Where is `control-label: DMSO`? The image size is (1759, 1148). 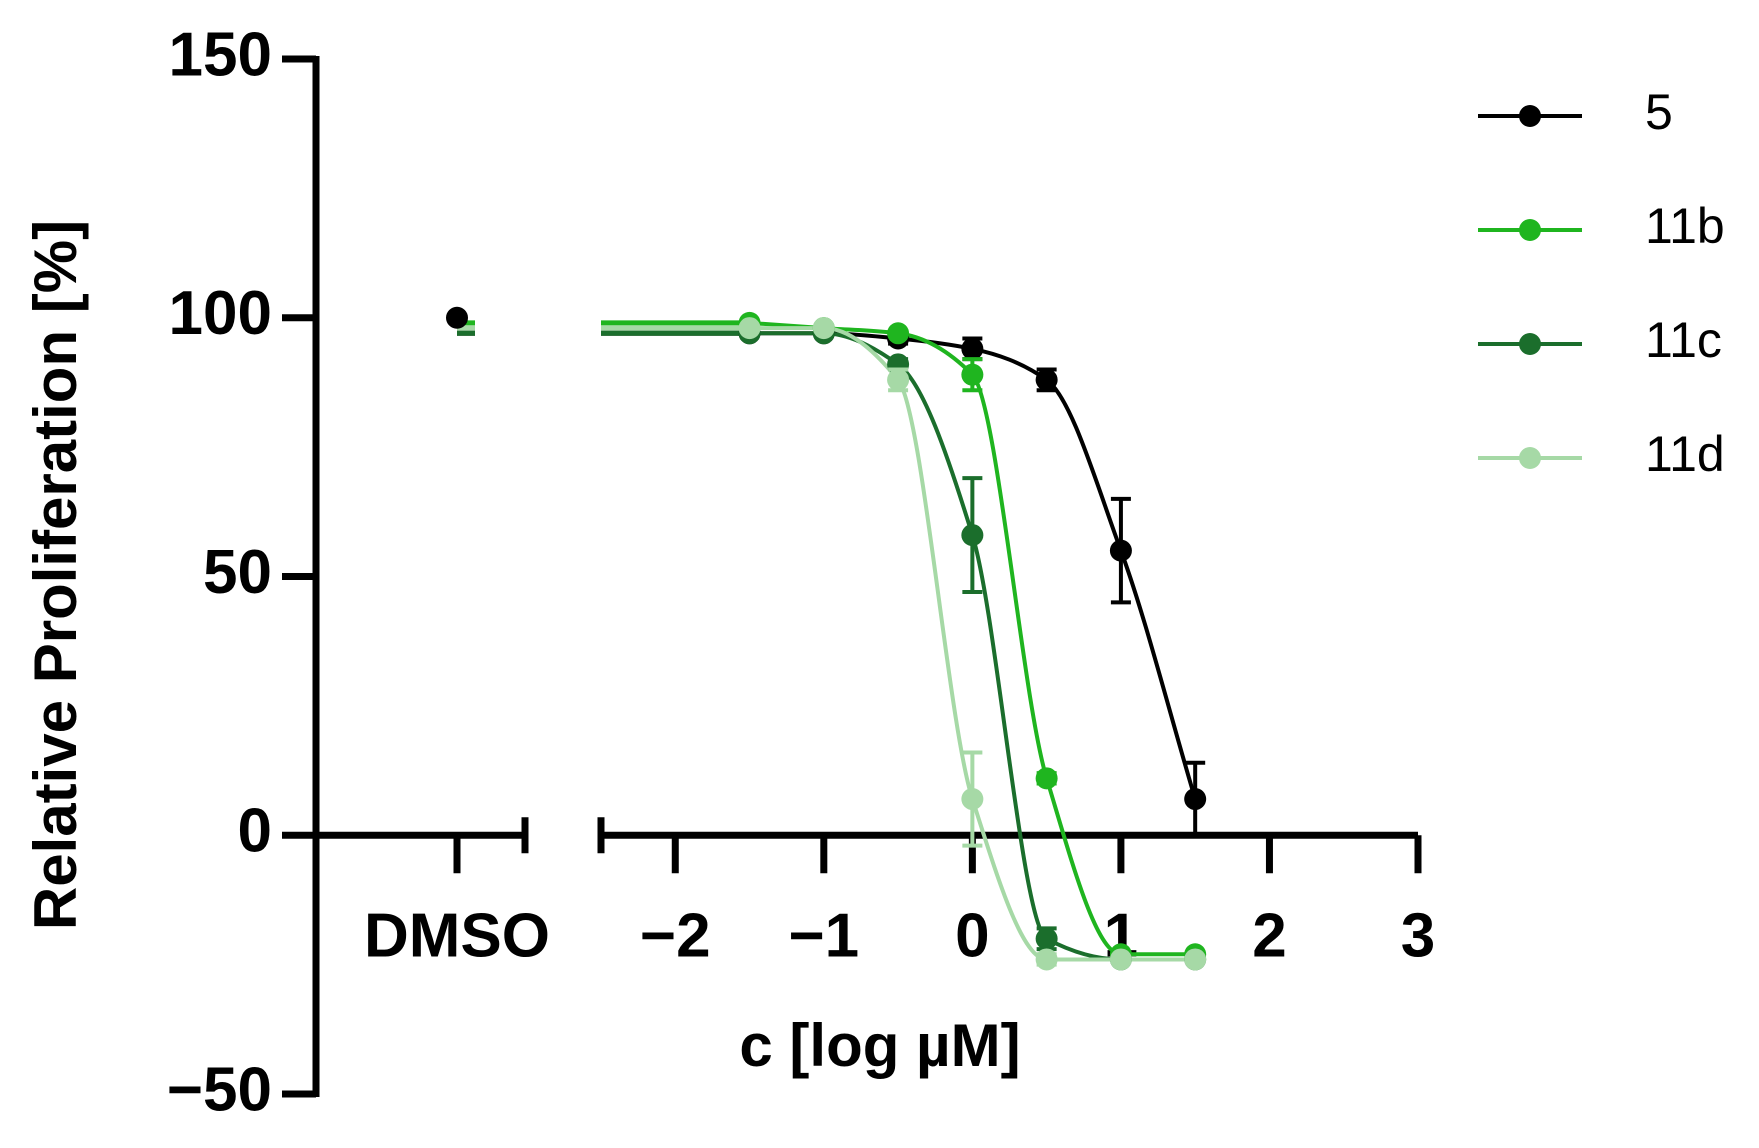
control-label: DMSO is located at coordinates (457, 936).